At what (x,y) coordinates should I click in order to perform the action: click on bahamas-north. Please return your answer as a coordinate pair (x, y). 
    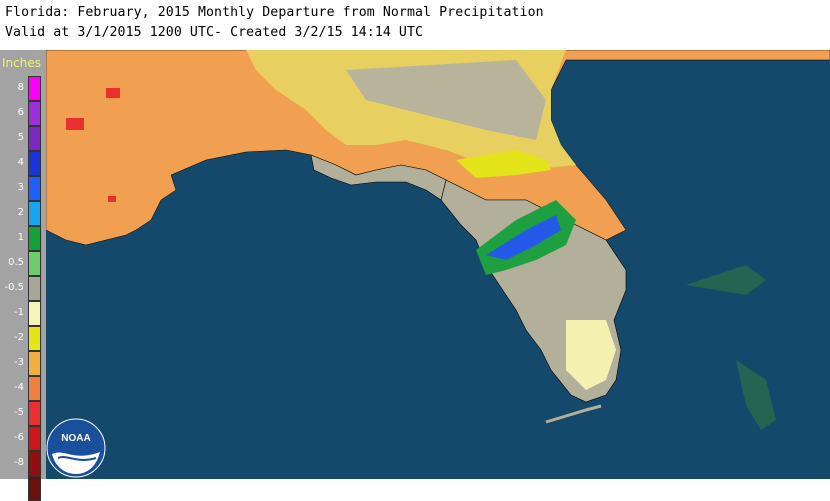
    Looking at the image, I should click on (726, 280).